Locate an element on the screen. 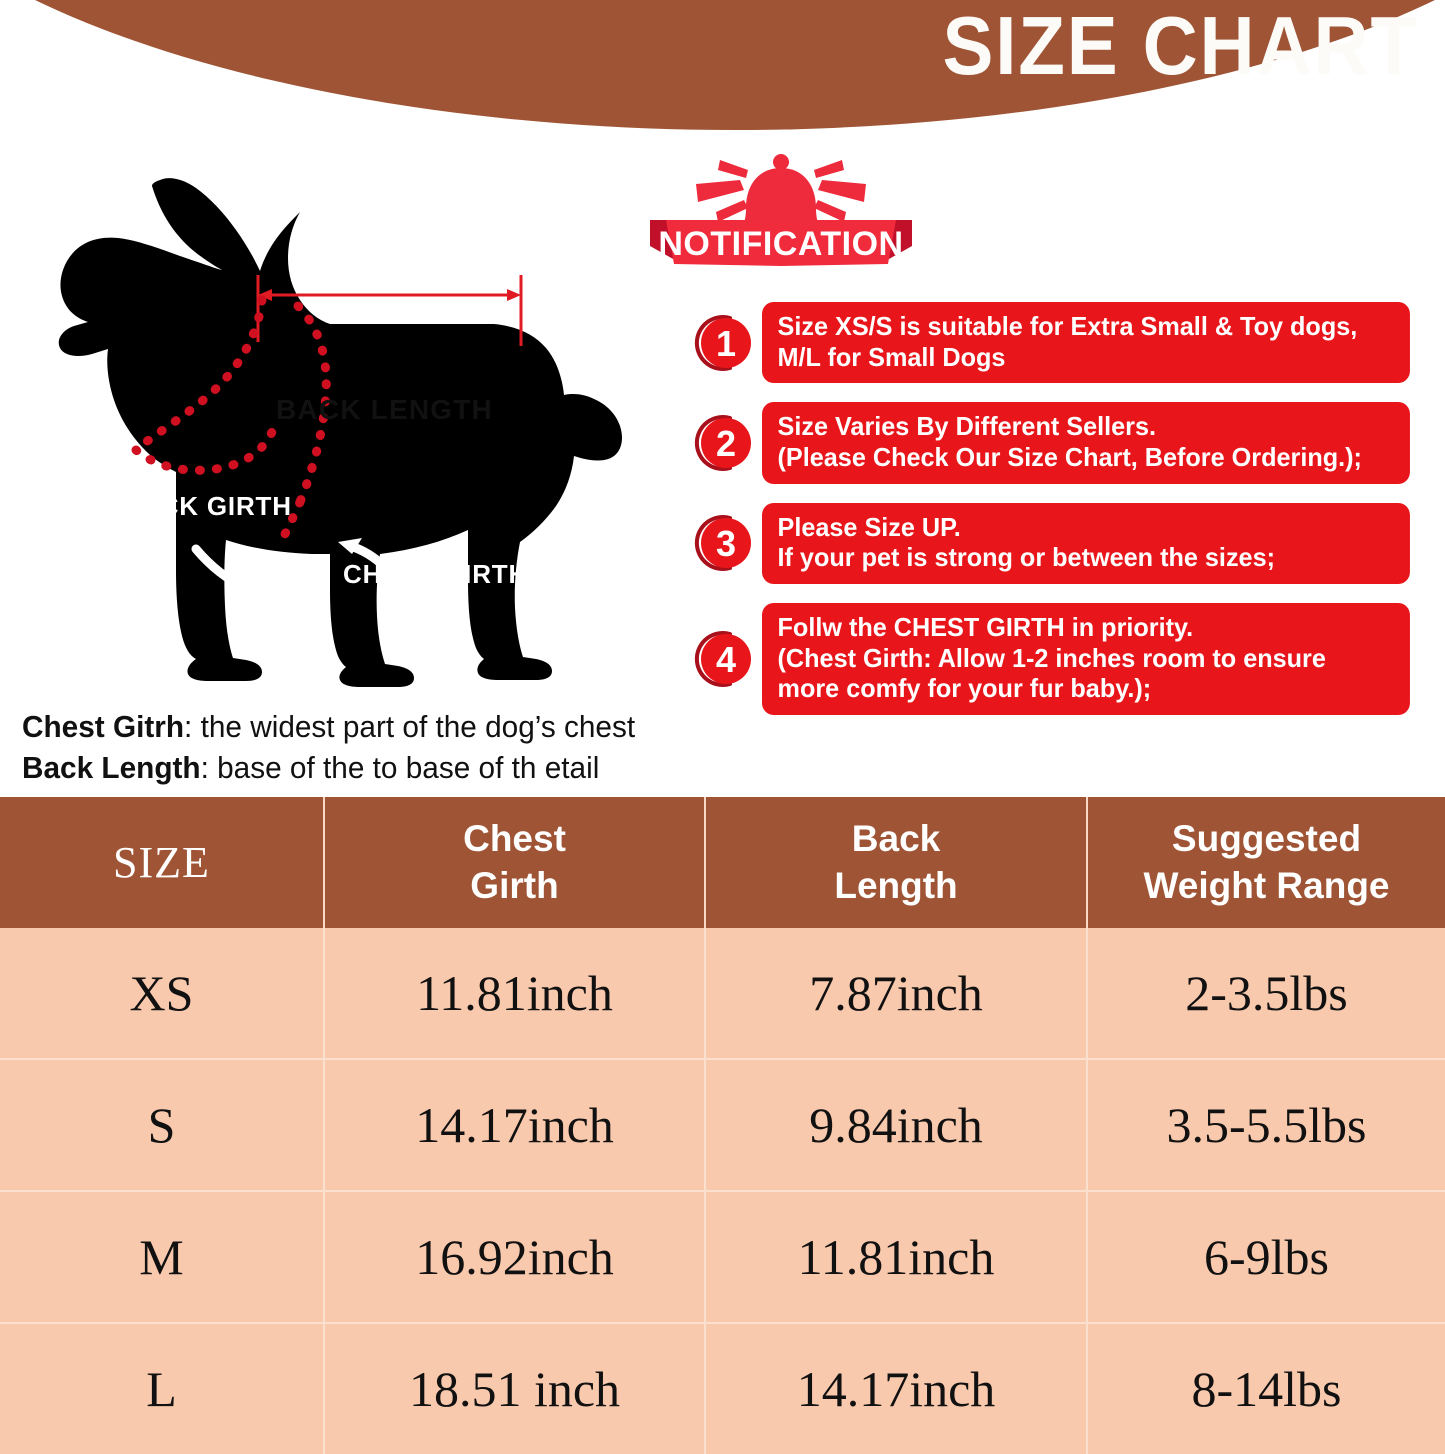  definition-desc-back: : base of the to base of th etail is located at coordinates (400, 768).